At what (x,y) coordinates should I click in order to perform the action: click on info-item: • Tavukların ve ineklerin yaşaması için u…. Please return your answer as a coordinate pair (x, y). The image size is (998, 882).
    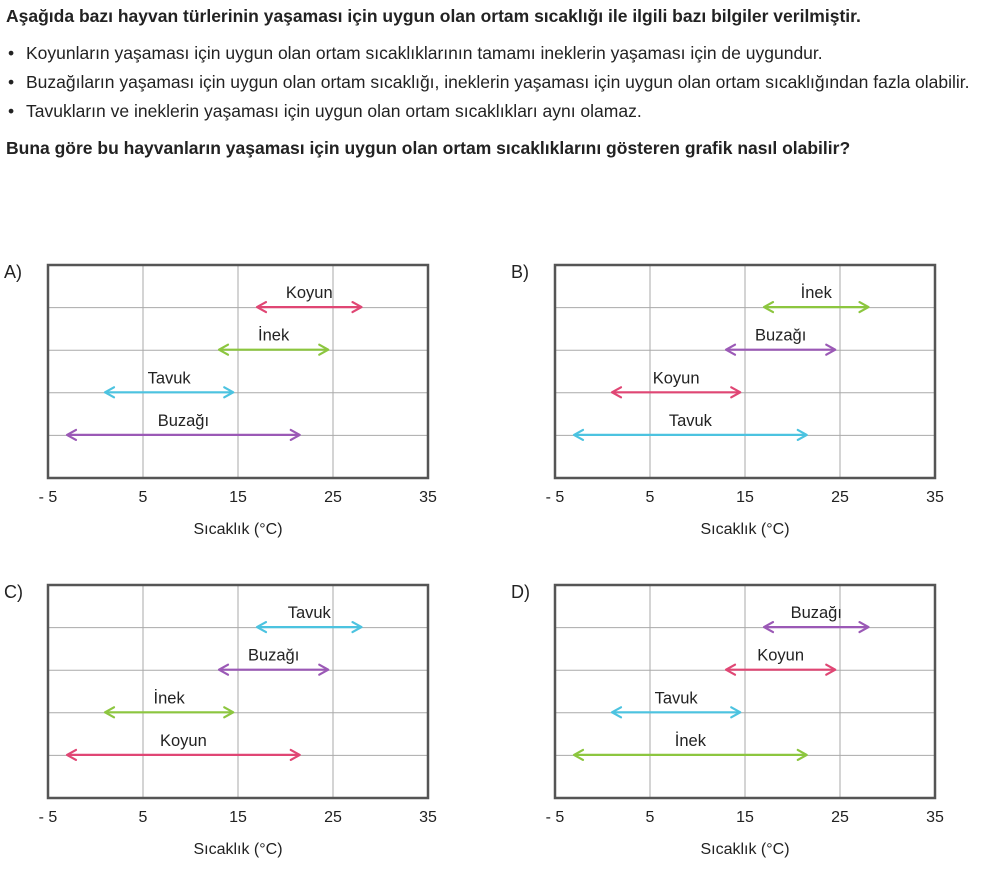
    Looking at the image, I should click on (500, 111).